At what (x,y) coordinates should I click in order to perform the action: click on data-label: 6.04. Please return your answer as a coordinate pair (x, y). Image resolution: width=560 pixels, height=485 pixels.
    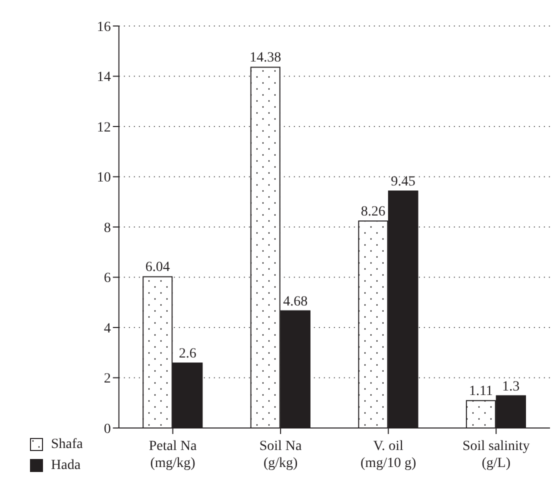
    Looking at the image, I should click on (157, 268).